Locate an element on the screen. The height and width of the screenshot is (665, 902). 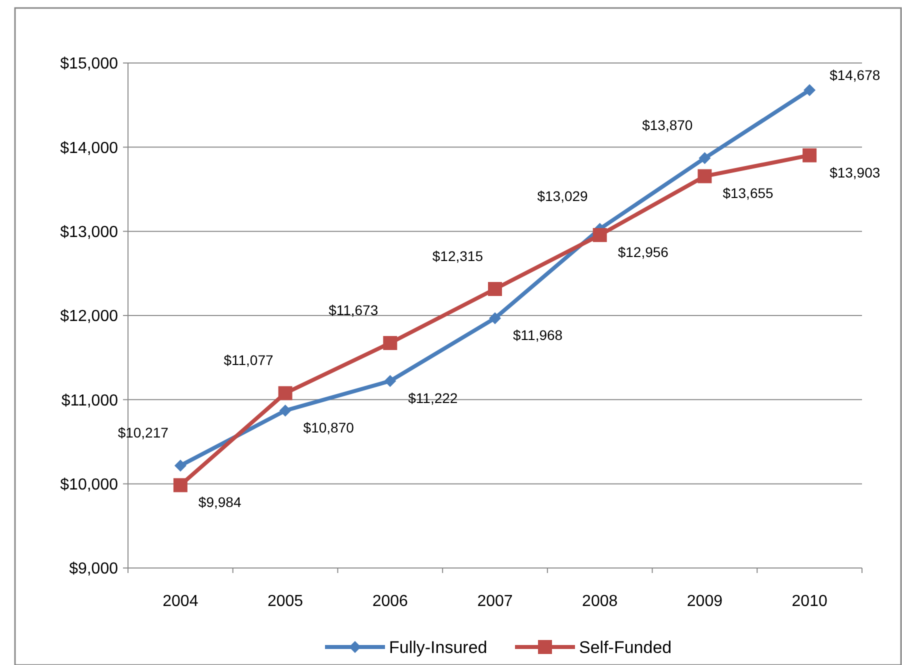
data-label: $11,077 is located at coordinates (249, 360).